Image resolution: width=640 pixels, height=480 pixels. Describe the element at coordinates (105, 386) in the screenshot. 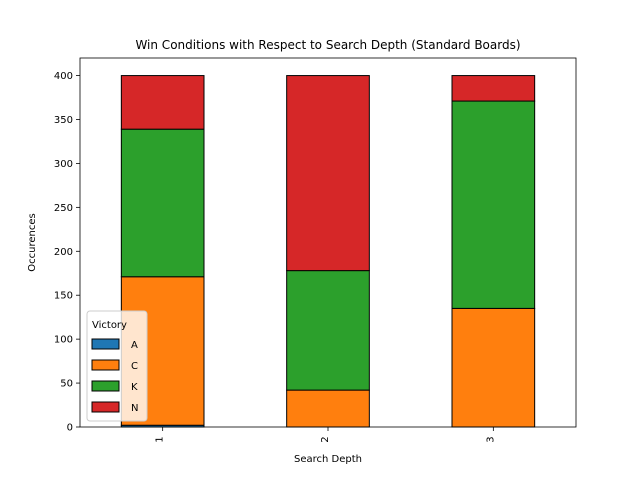

I see `legend-swatch-K` at that location.